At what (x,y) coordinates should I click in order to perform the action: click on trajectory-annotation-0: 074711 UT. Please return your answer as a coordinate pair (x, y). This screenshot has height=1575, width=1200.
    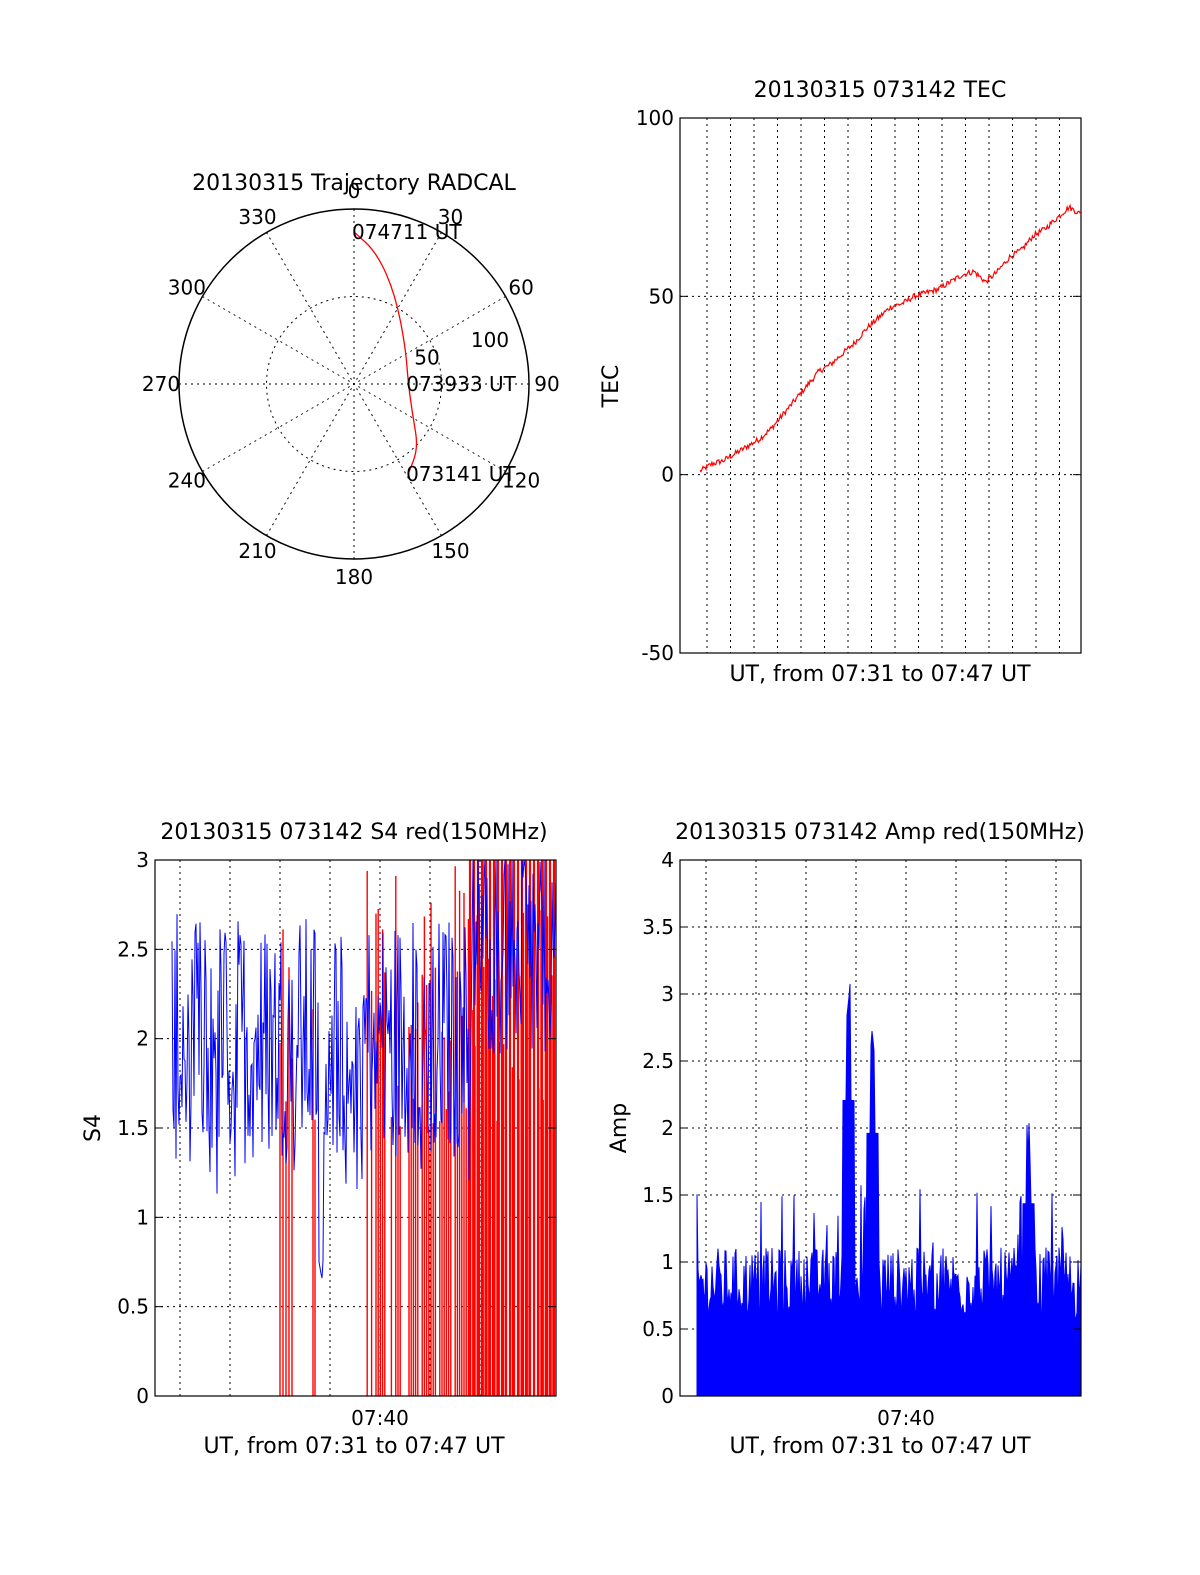
    Looking at the image, I should click on (407, 232).